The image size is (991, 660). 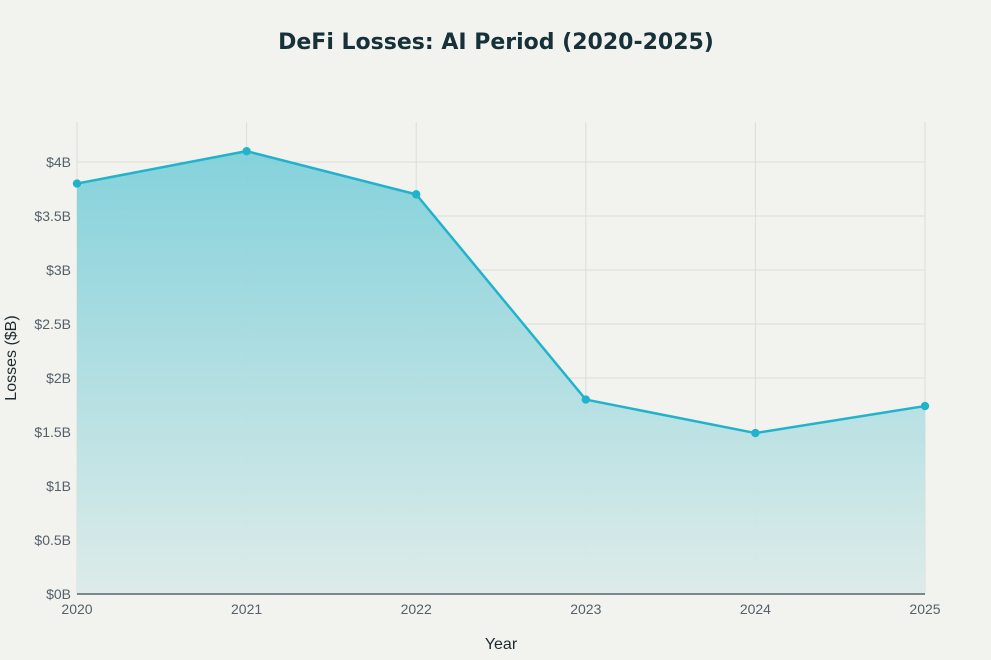 I want to click on y-tick-label: $2B, so click(x=58, y=378).